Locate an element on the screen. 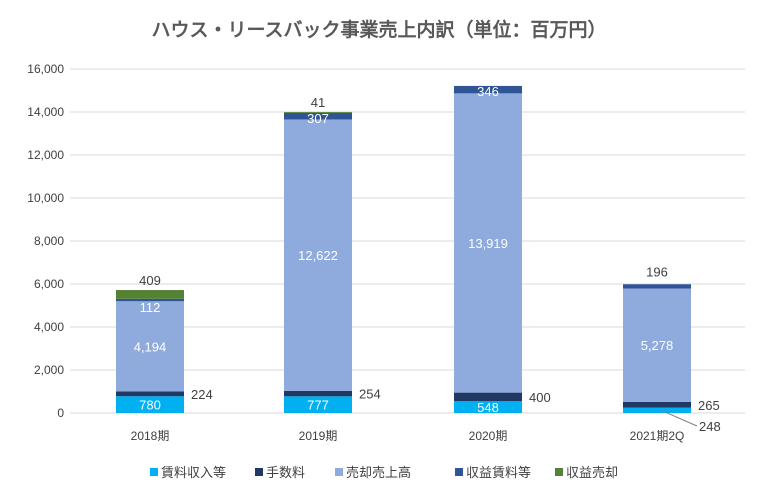  data-label: 265 is located at coordinates (709, 405).